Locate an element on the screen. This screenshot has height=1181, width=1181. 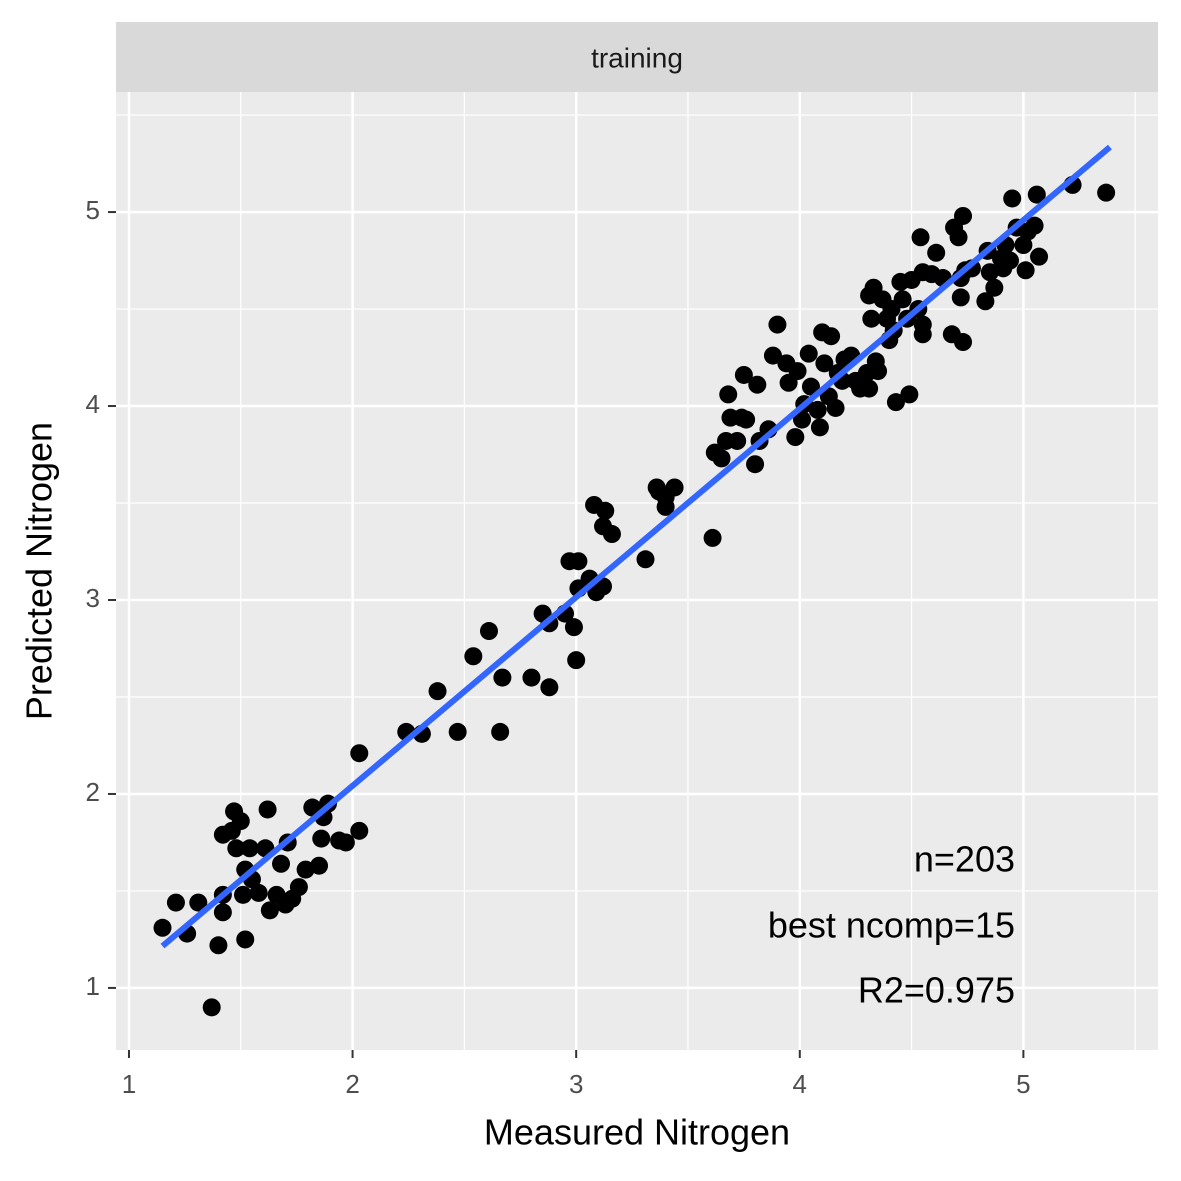
y-tick-label: 3 is located at coordinates (93, 598).